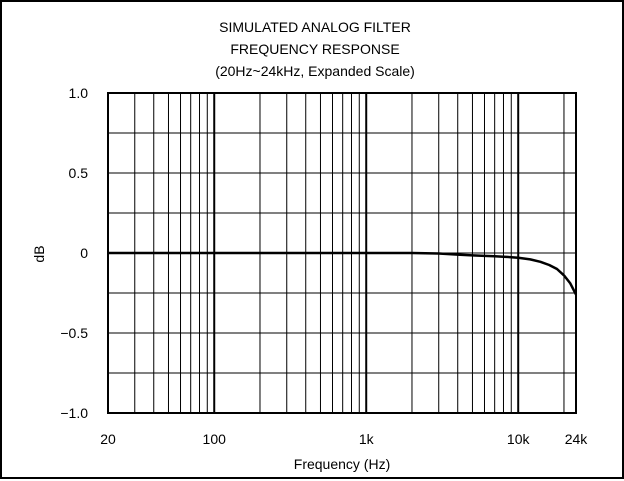  What do you see at coordinates (74, 333) in the screenshot?
I see `y-tick-label: −0.5` at bounding box center [74, 333].